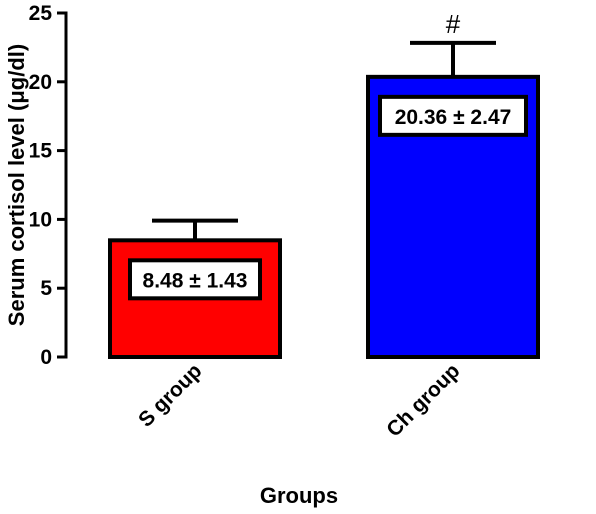  What do you see at coordinates (41, 151) in the screenshot?
I see `y-tick-label: 15` at bounding box center [41, 151].